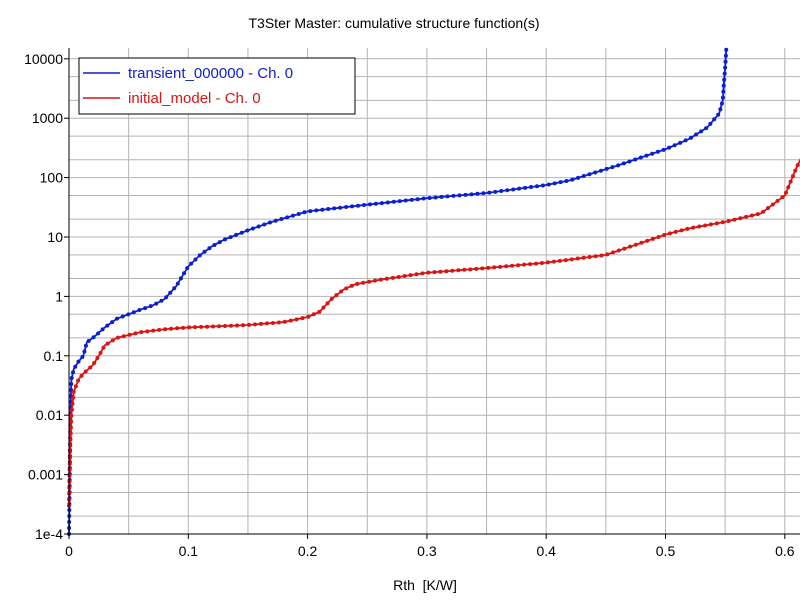 The height and width of the screenshot is (600, 800). I want to click on x-tick-label: 0.3, so click(427, 551).